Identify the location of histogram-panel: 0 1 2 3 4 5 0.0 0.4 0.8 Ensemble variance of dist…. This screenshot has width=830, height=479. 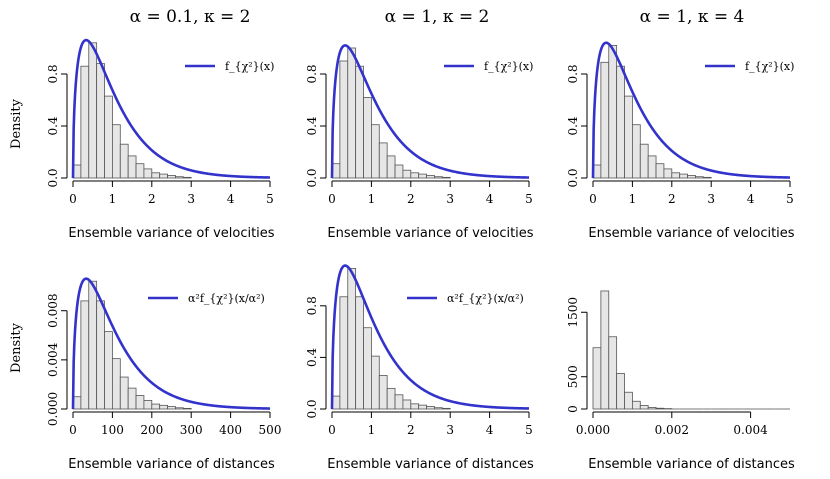
(419, 368).